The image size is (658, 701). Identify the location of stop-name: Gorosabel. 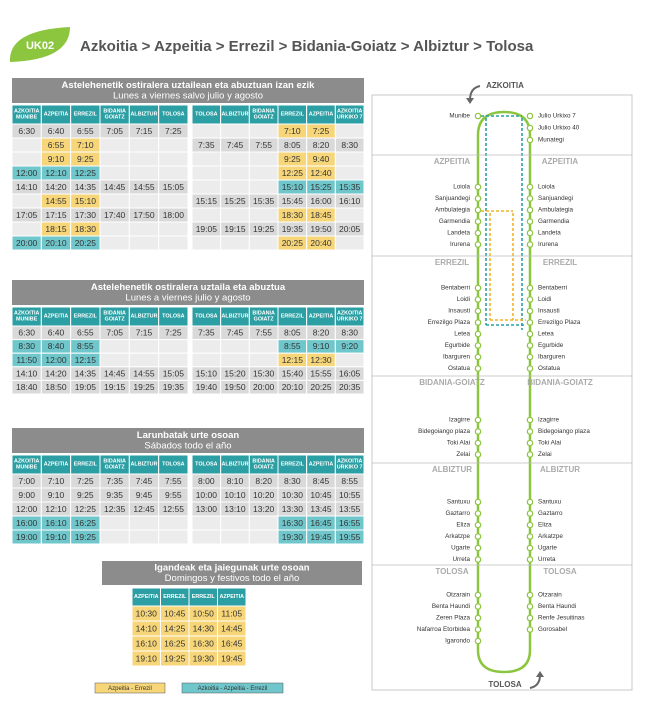
(552, 629).